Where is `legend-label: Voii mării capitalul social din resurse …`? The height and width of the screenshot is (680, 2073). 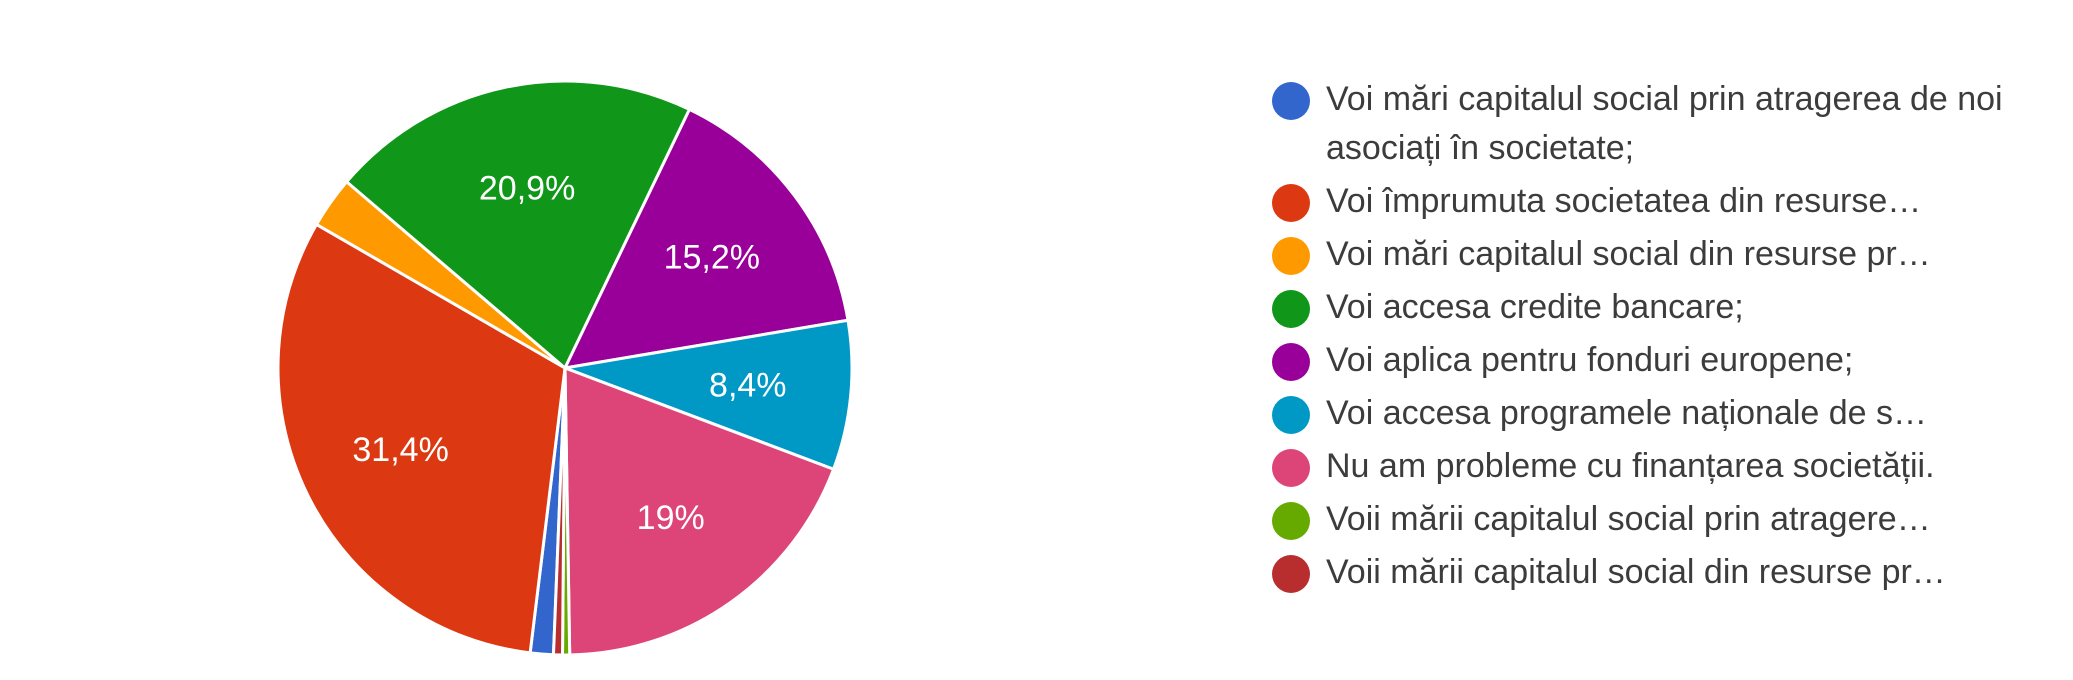
legend-label: Voii mării capitalul social din resurse … is located at coordinates (1636, 572).